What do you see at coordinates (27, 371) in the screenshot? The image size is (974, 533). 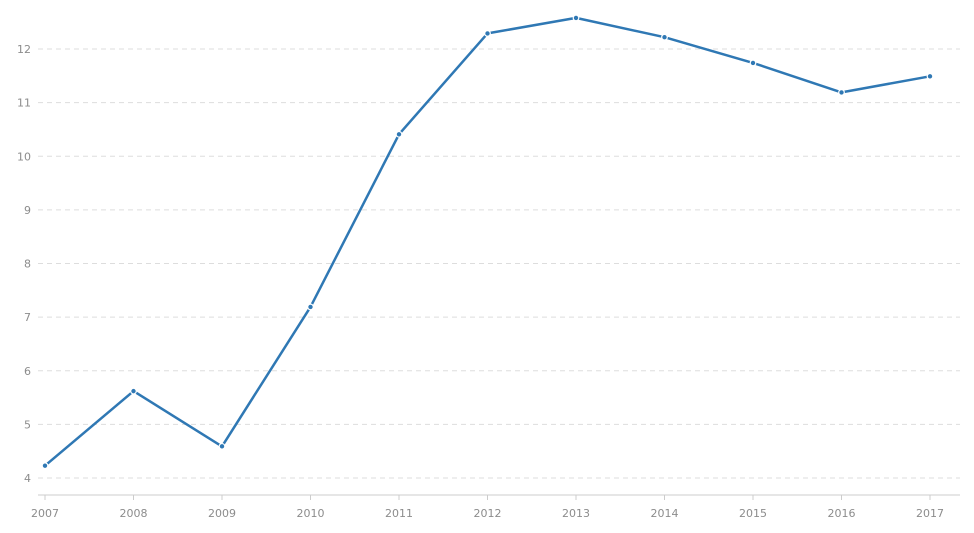 I see `y-tick-label: 6` at bounding box center [27, 371].